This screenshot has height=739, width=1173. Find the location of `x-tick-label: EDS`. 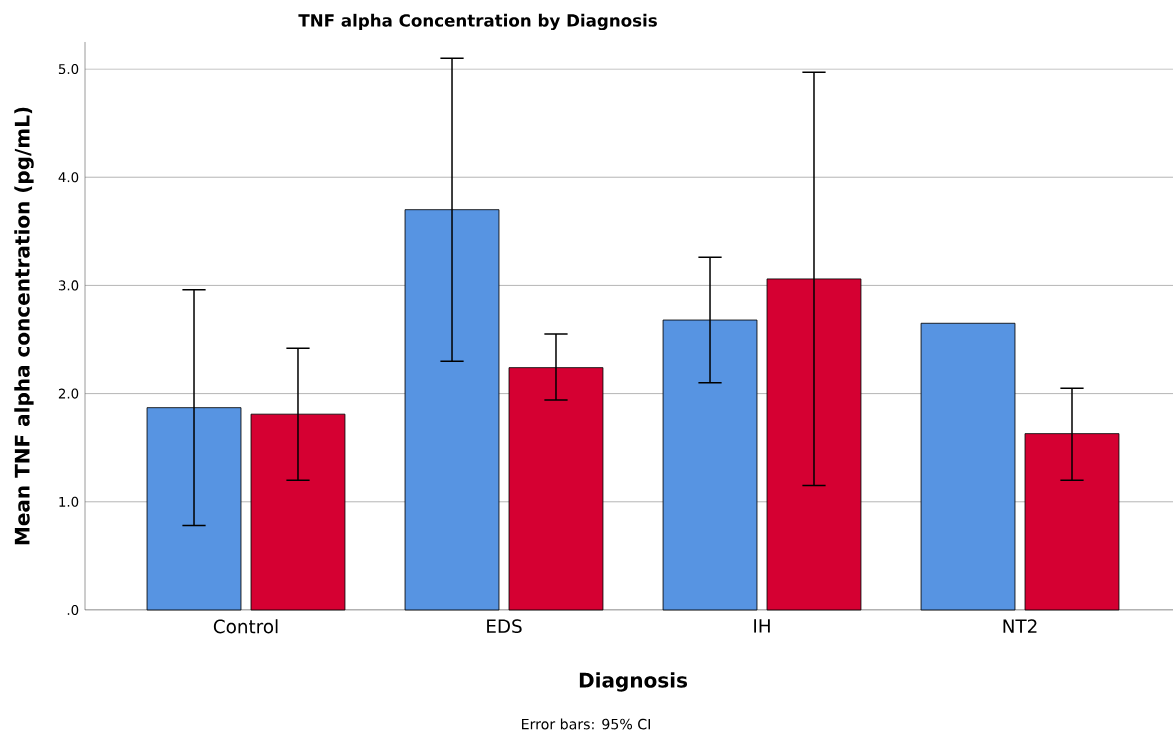

x-tick-label: EDS is located at coordinates (504, 626).